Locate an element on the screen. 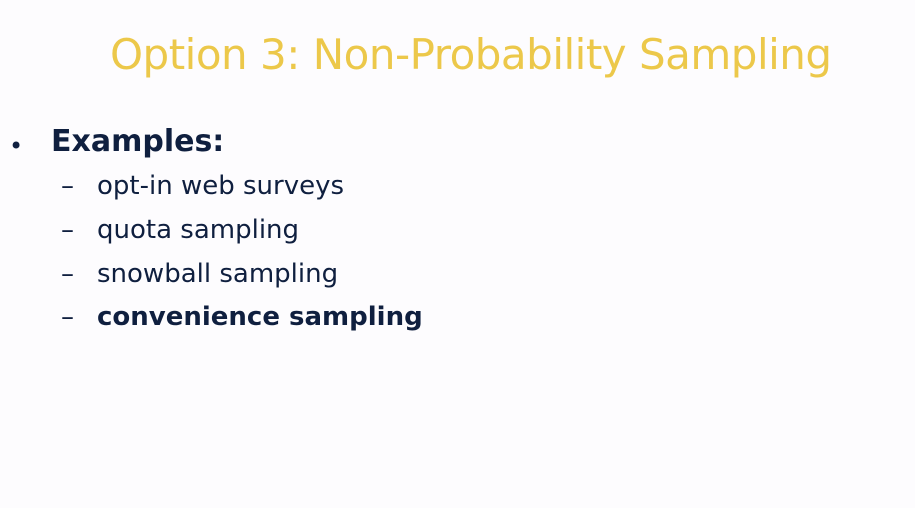 The image size is (915, 508). sub-item-text: opt-in web surveys is located at coordinates (221, 186).